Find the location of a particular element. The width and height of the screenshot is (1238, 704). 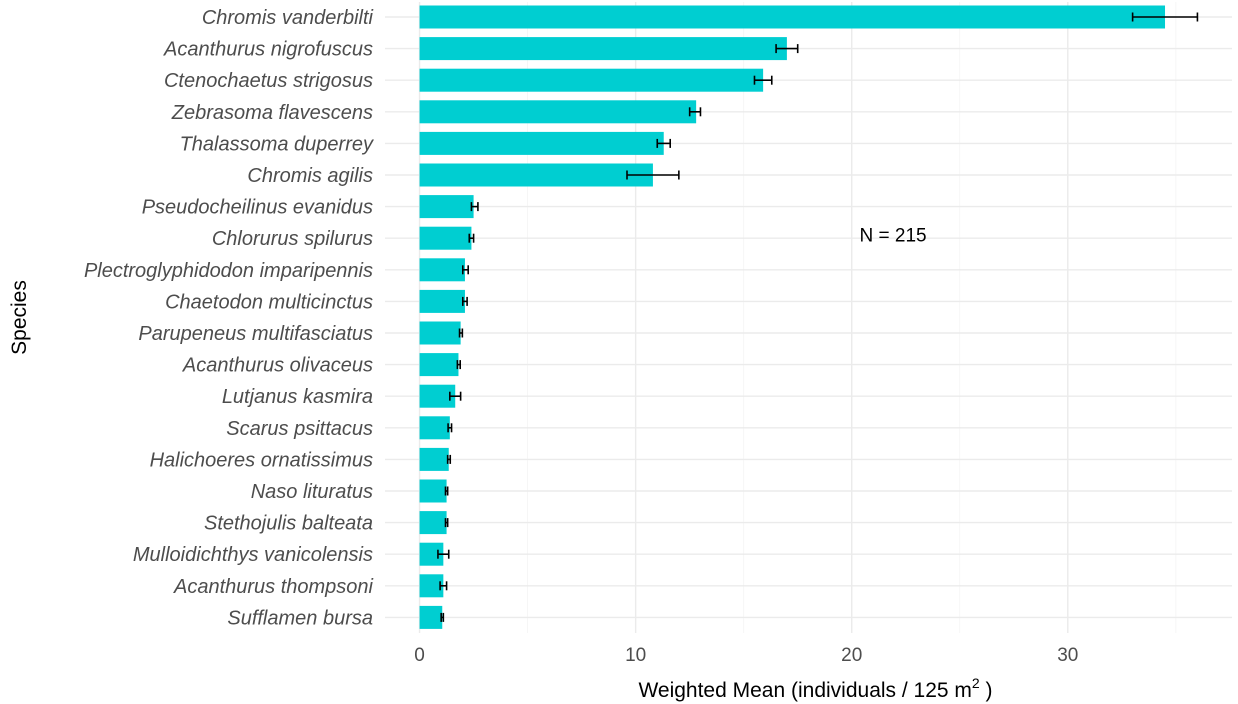

y-tick-label: Plectroglyphidodon imparipennis is located at coordinates (228, 271).